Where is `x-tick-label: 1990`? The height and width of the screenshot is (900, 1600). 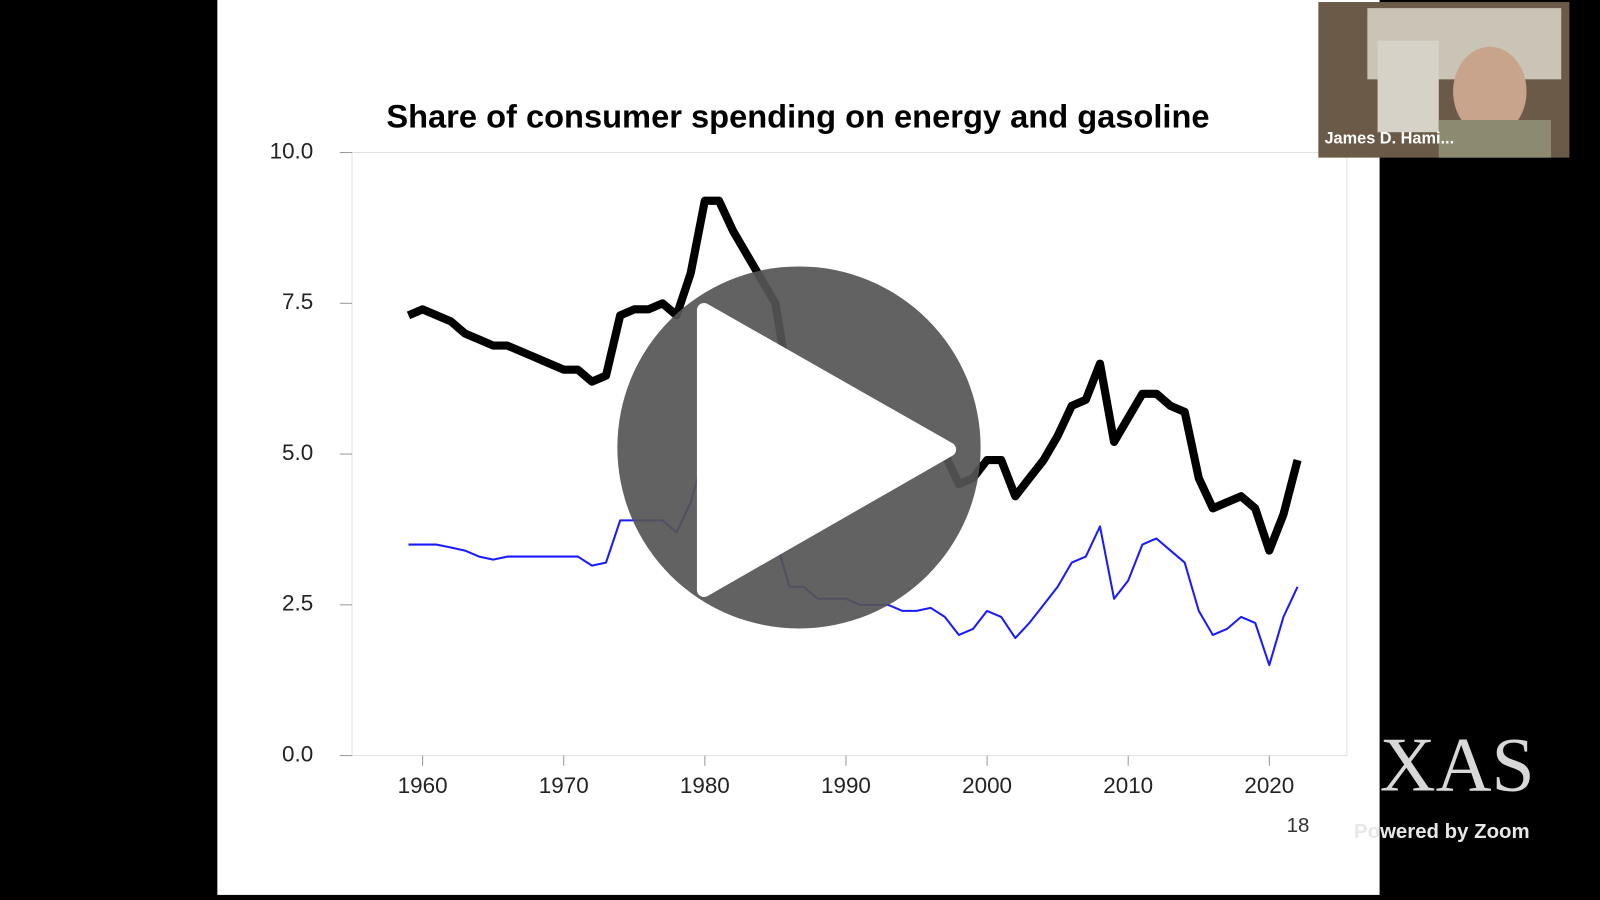 x-tick-label: 1990 is located at coordinates (846, 785).